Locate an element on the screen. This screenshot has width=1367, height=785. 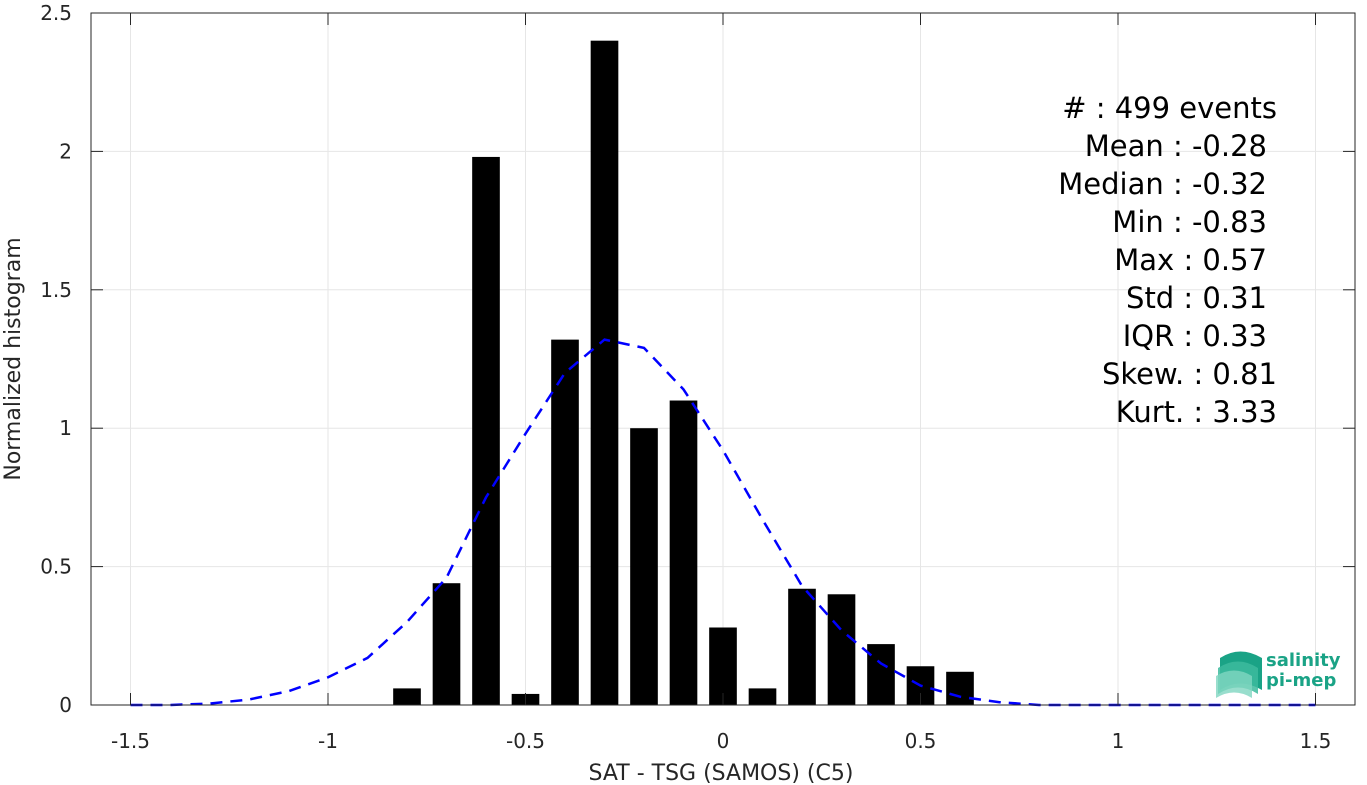
x-tick-label-1: -1 is located at coordinates (328, 741).